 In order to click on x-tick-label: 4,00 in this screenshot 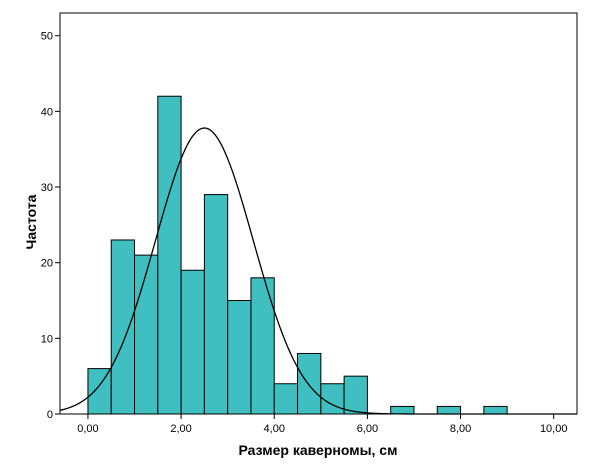, I will do `click(274, 429)`.